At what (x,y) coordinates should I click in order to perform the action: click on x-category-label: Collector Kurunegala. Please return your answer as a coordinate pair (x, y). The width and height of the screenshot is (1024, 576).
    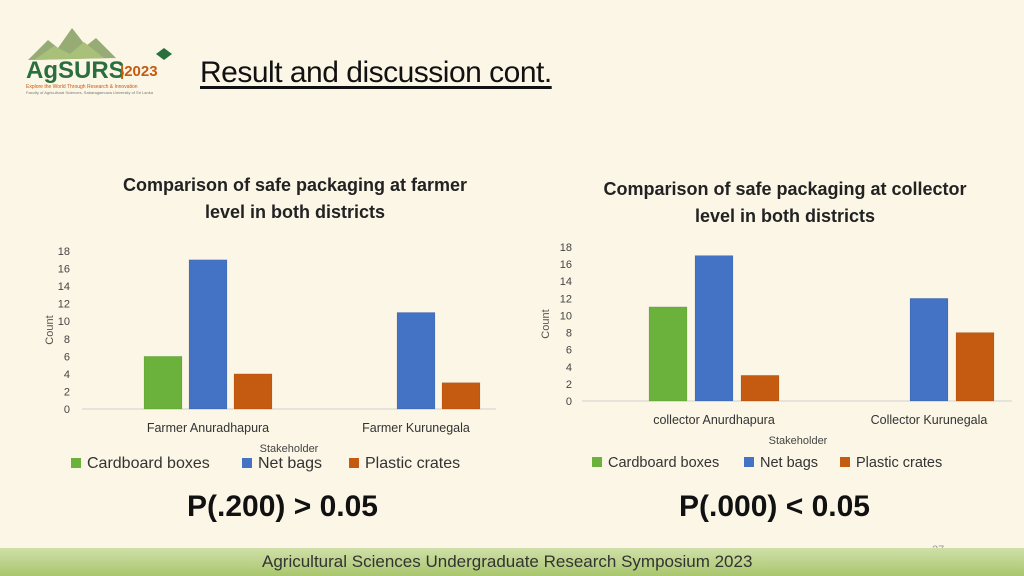
    Looking at the image, I should click on (929, 420).